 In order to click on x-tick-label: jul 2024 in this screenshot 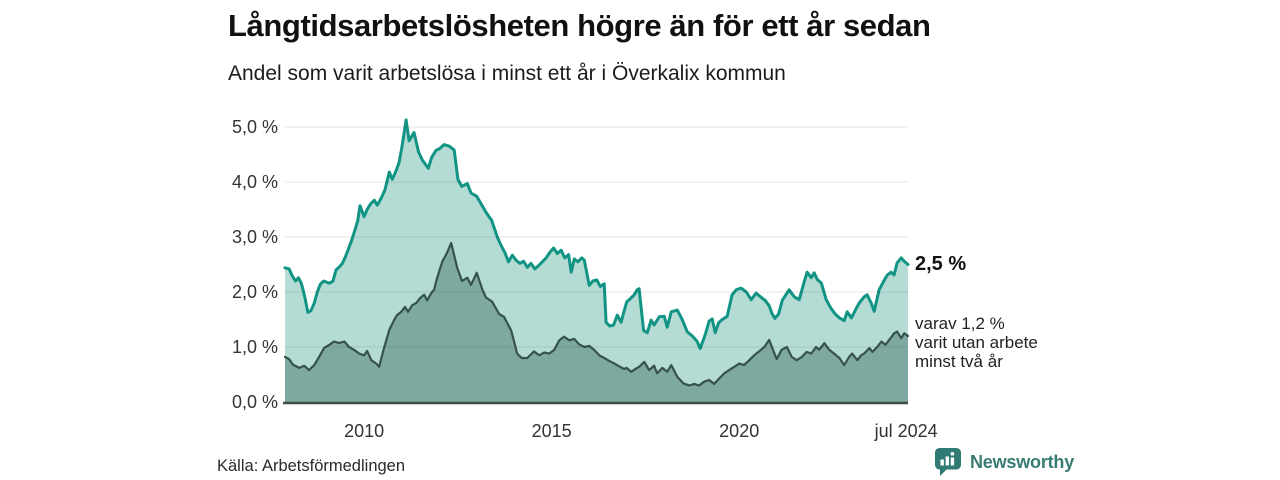, I will do `click(906, 431)`.